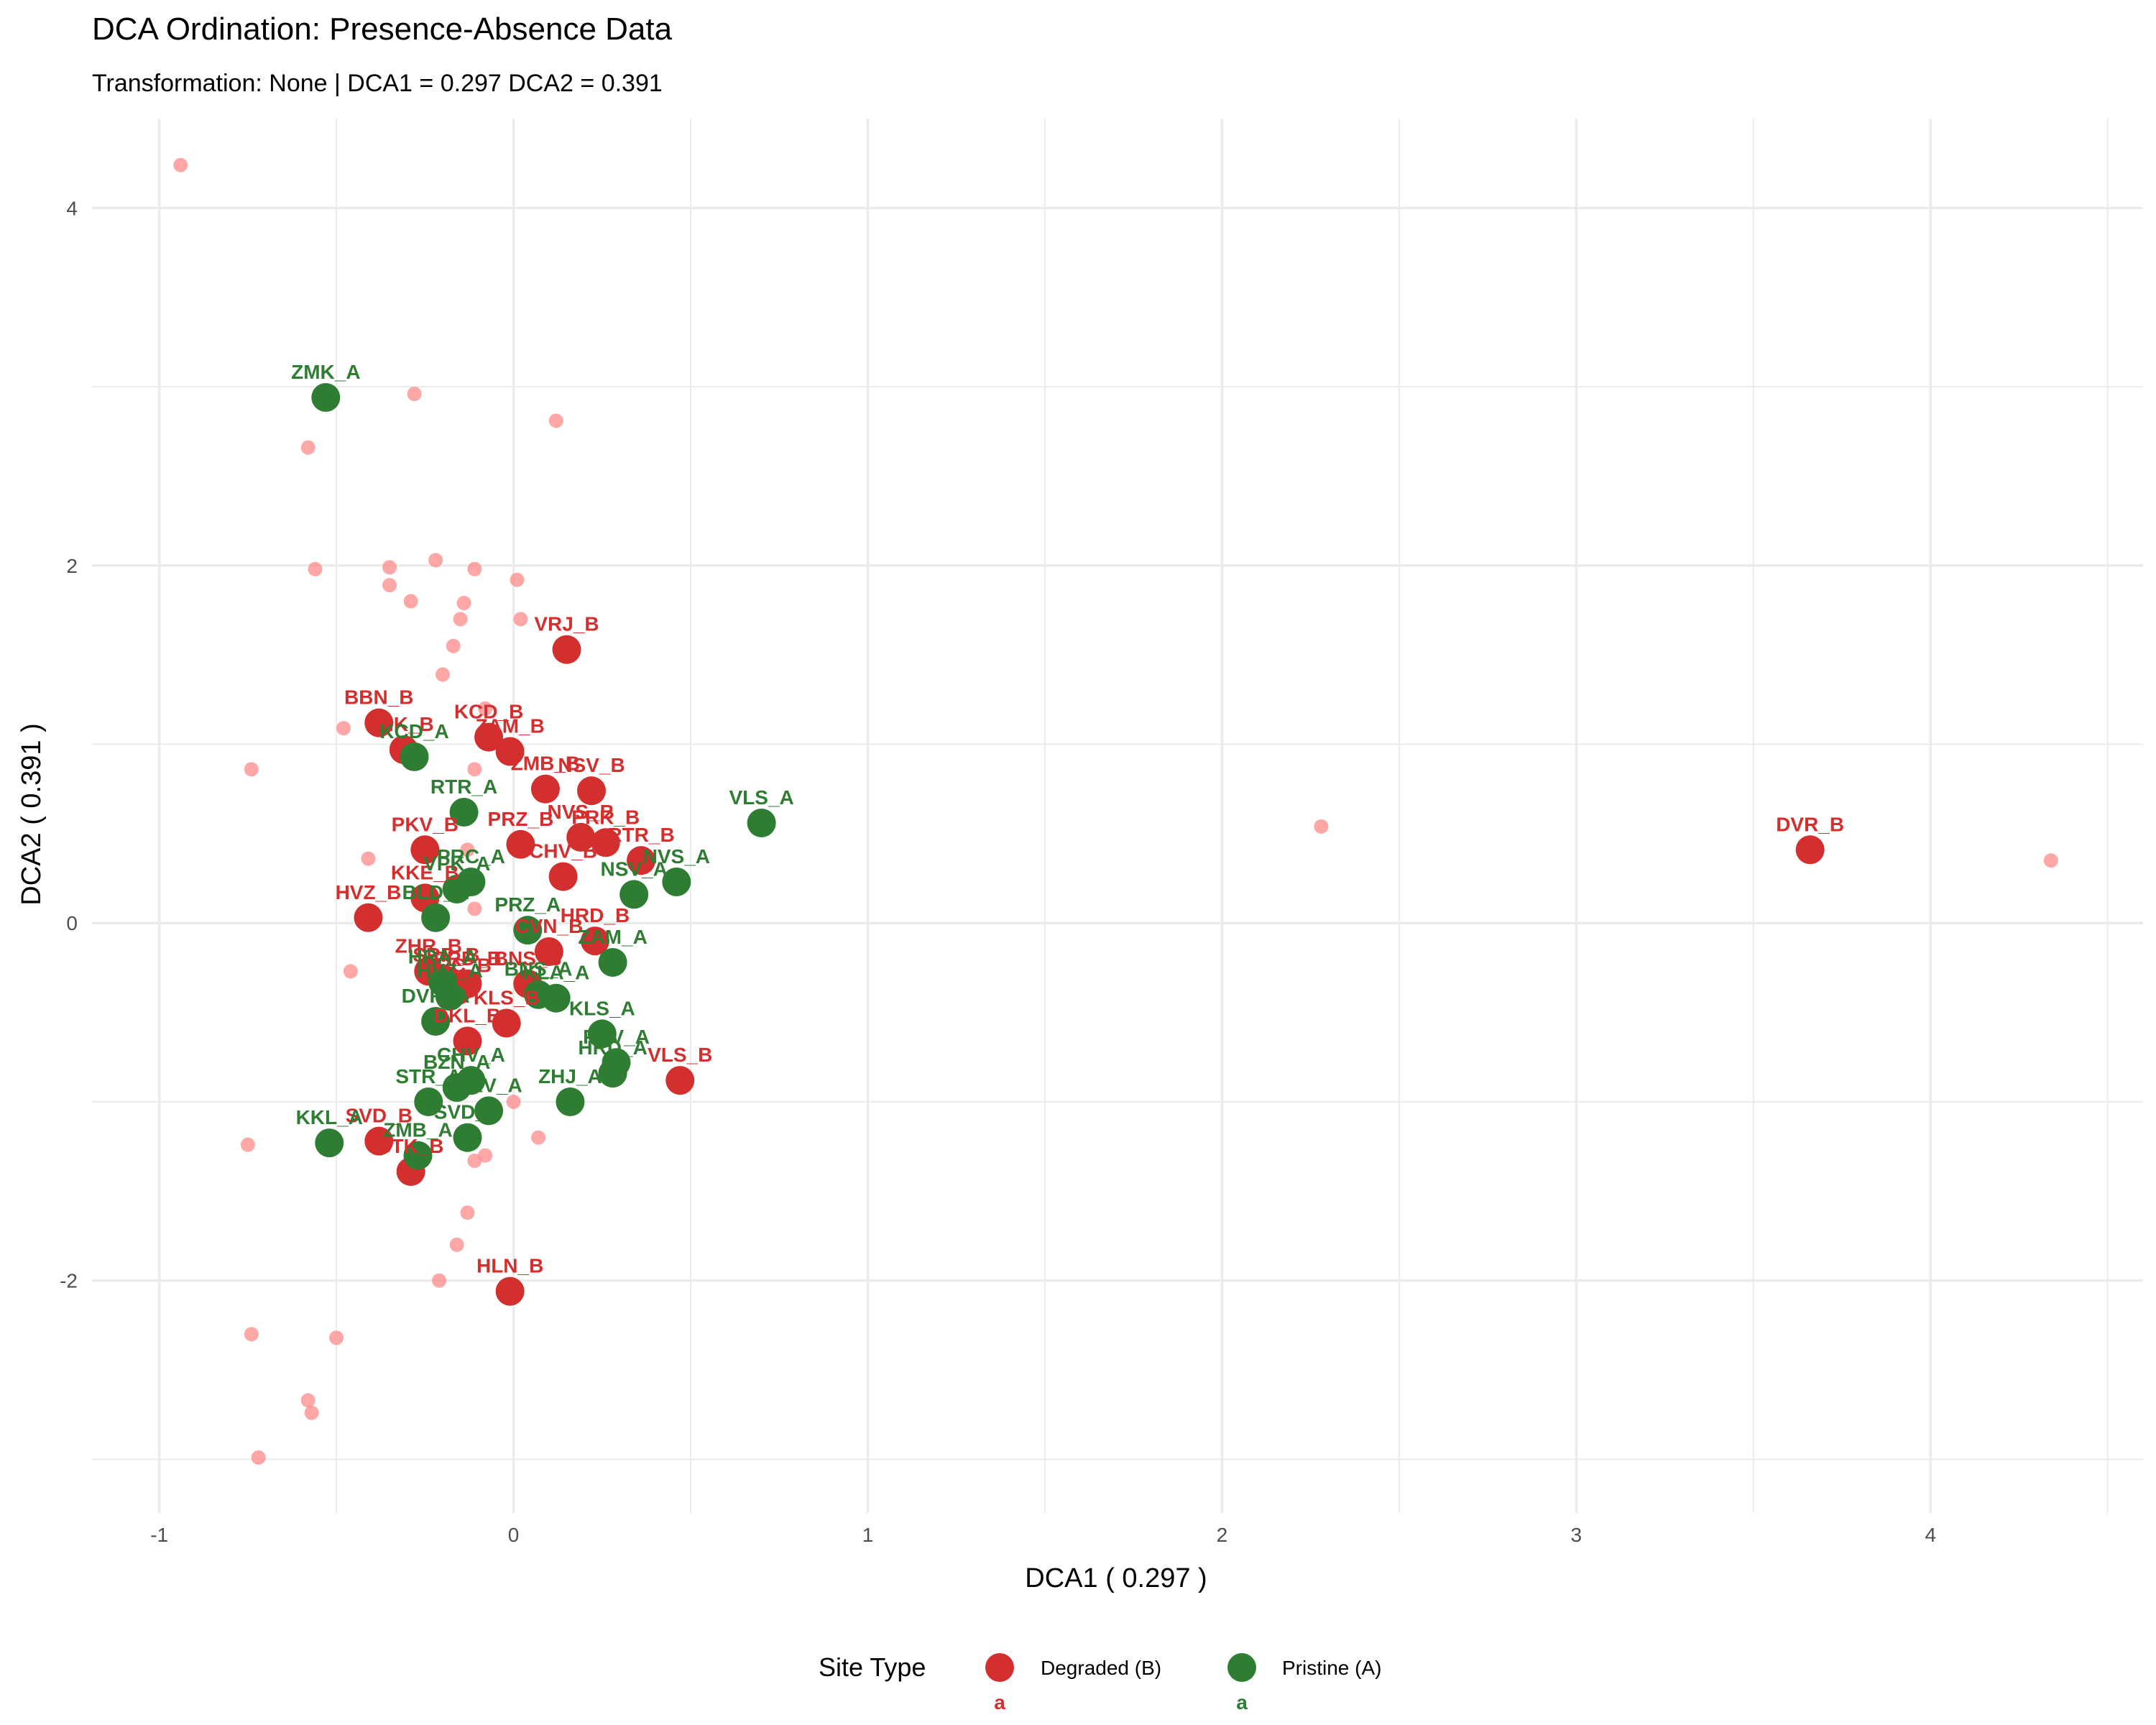 The width and height of the screenshot is (2156, 1725). Describe the element at coordinates (761, 797) in the screenshot. I see `pristine-site-label: VLS_A` at that location.